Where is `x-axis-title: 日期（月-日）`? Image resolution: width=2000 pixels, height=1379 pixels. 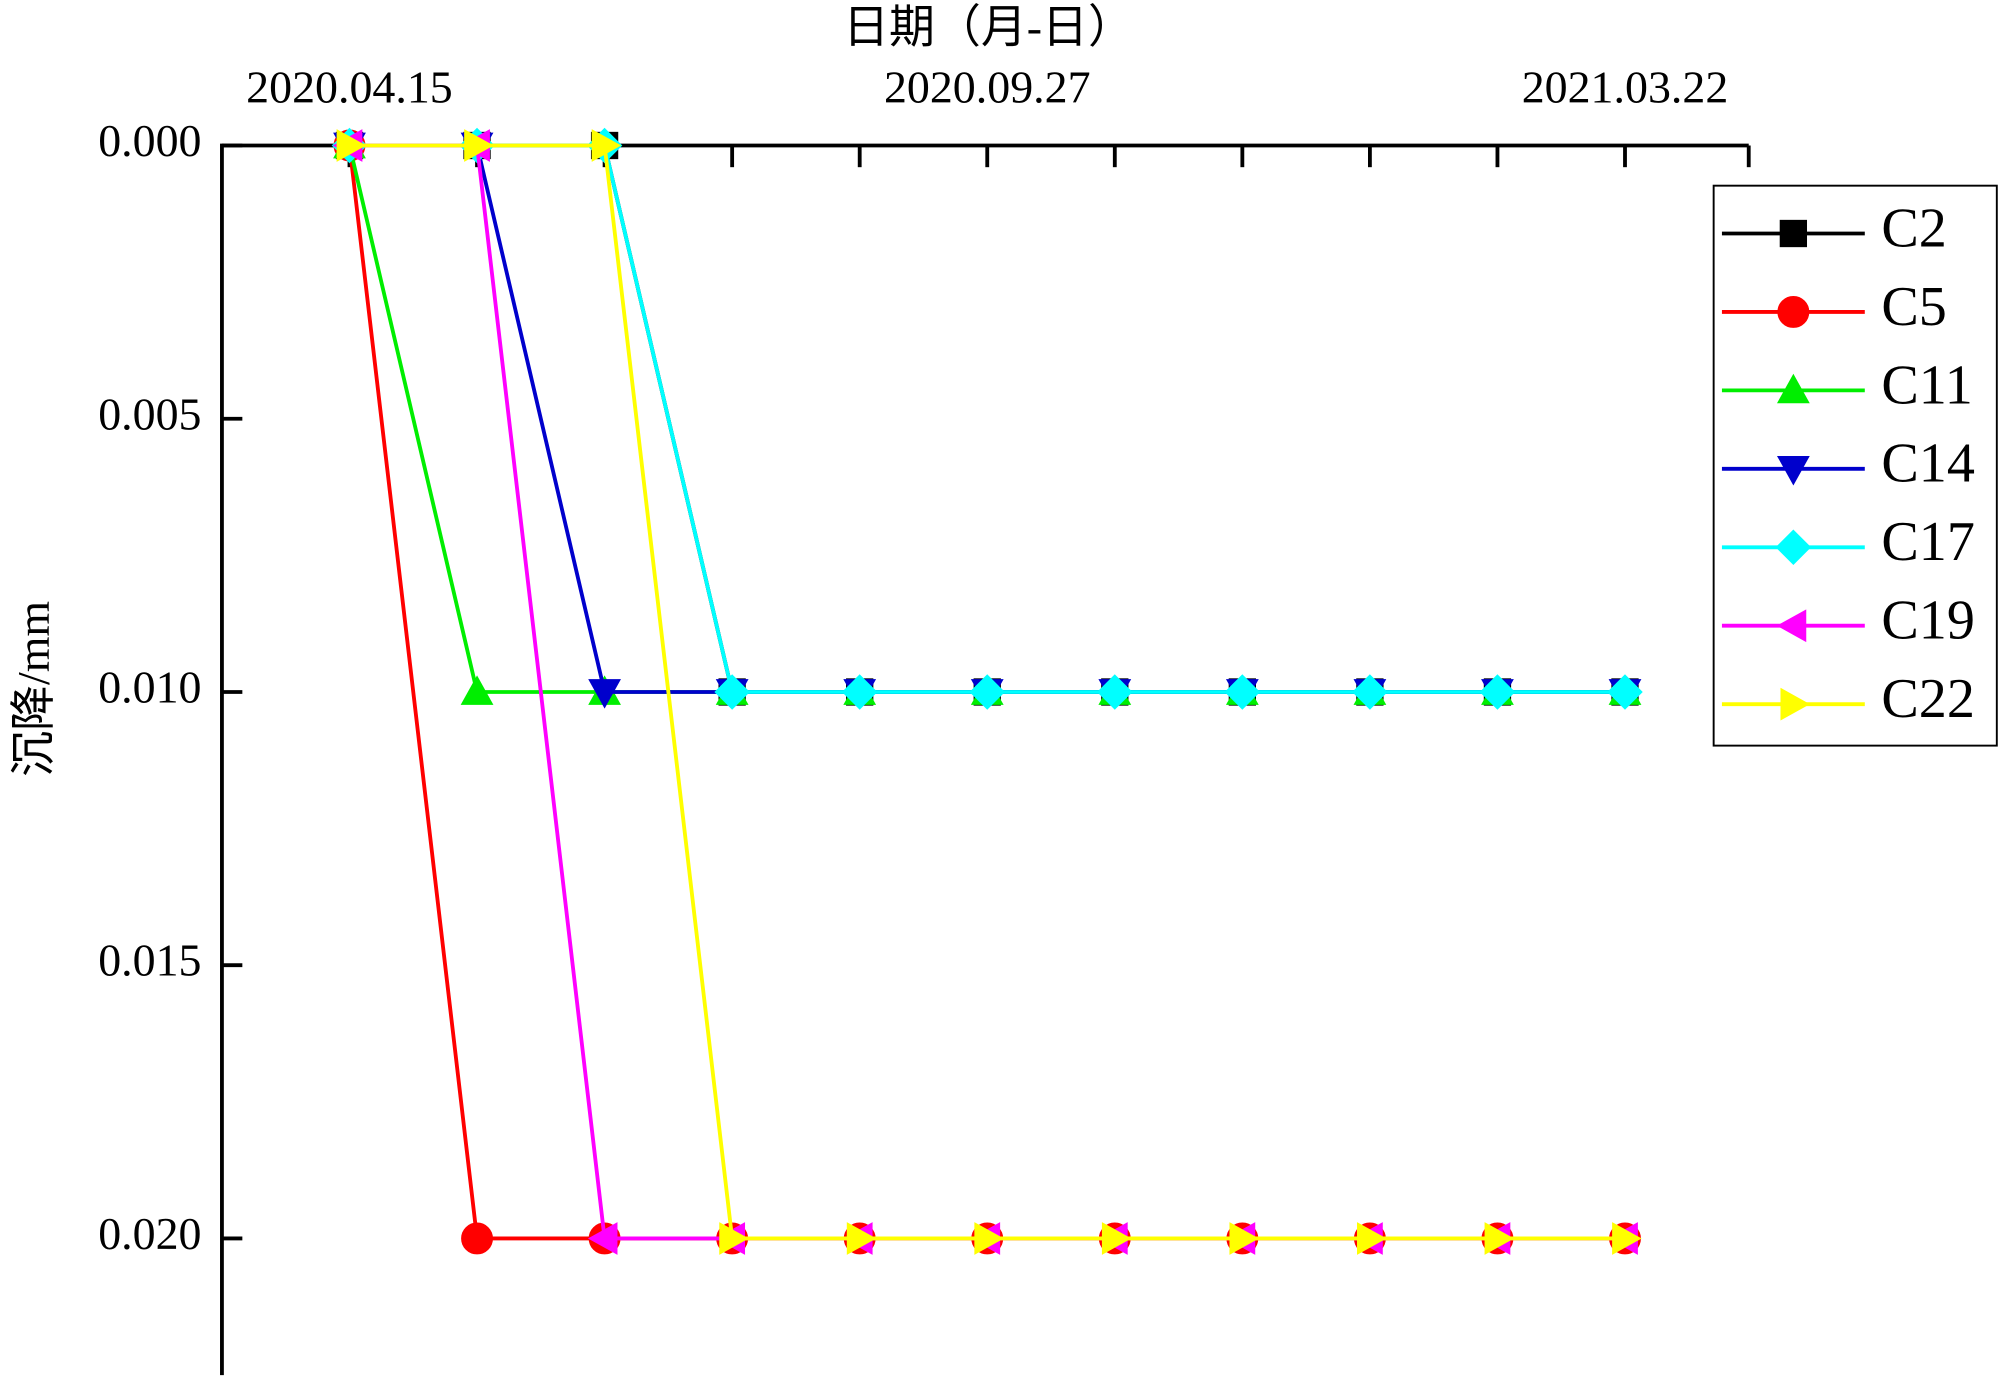
x-axis-title: 日期（月-日） is located at coordinates (988, 27).